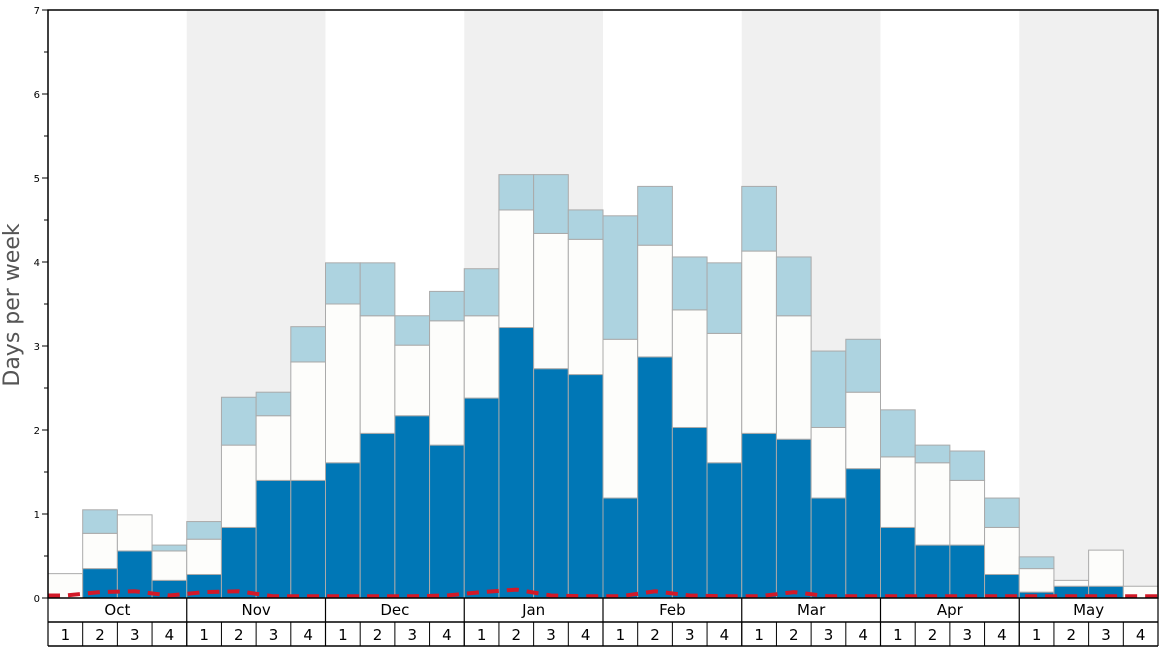  Describe the element at coordinates (533, 610) in the screenshot. I see `month-label: Jan` at that location.